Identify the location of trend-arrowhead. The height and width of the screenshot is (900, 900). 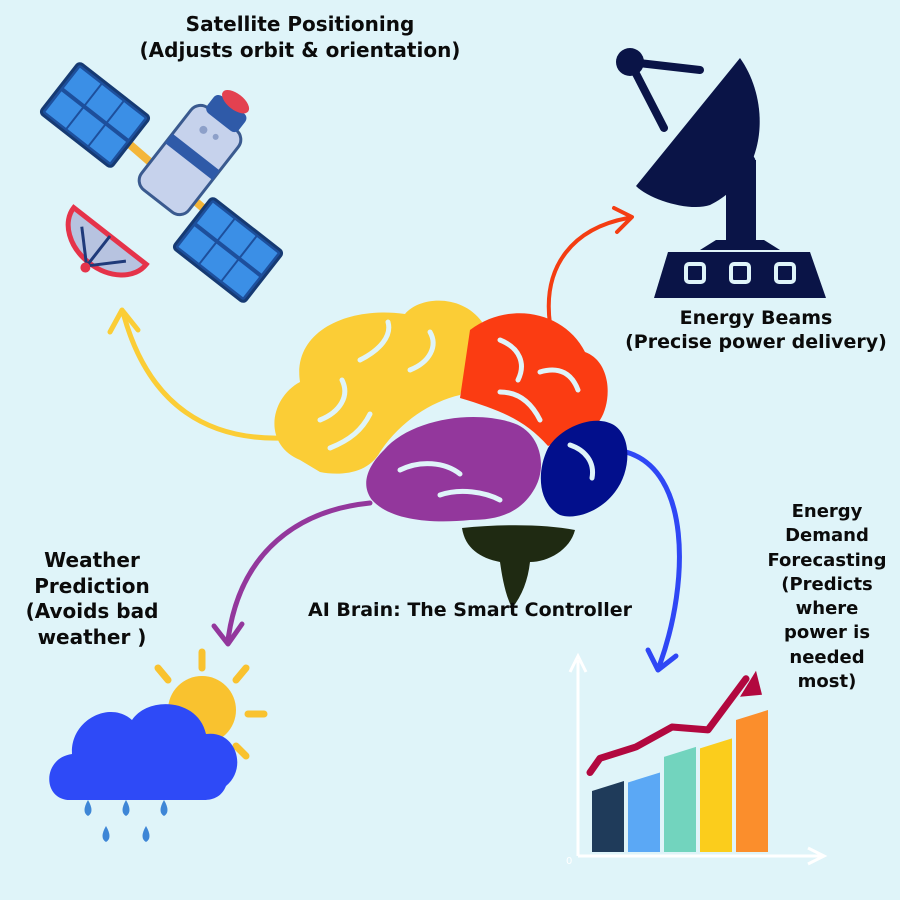
(751, 683).